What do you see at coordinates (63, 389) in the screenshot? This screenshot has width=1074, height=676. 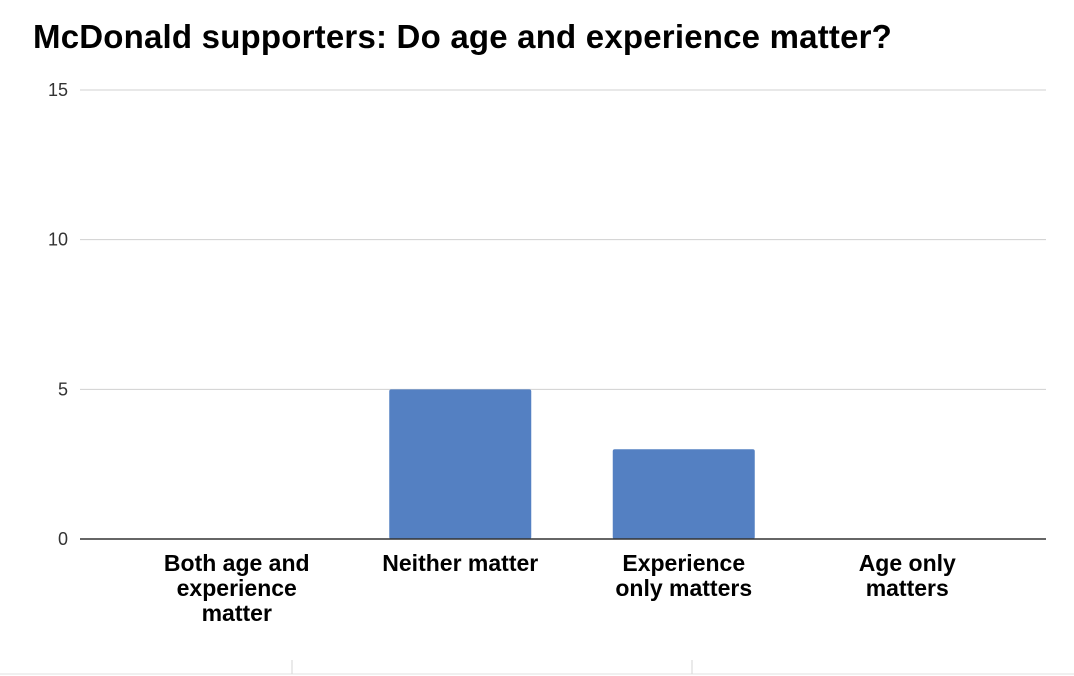 I see `y-tick-label: 5` at bounding box center [63, 389].